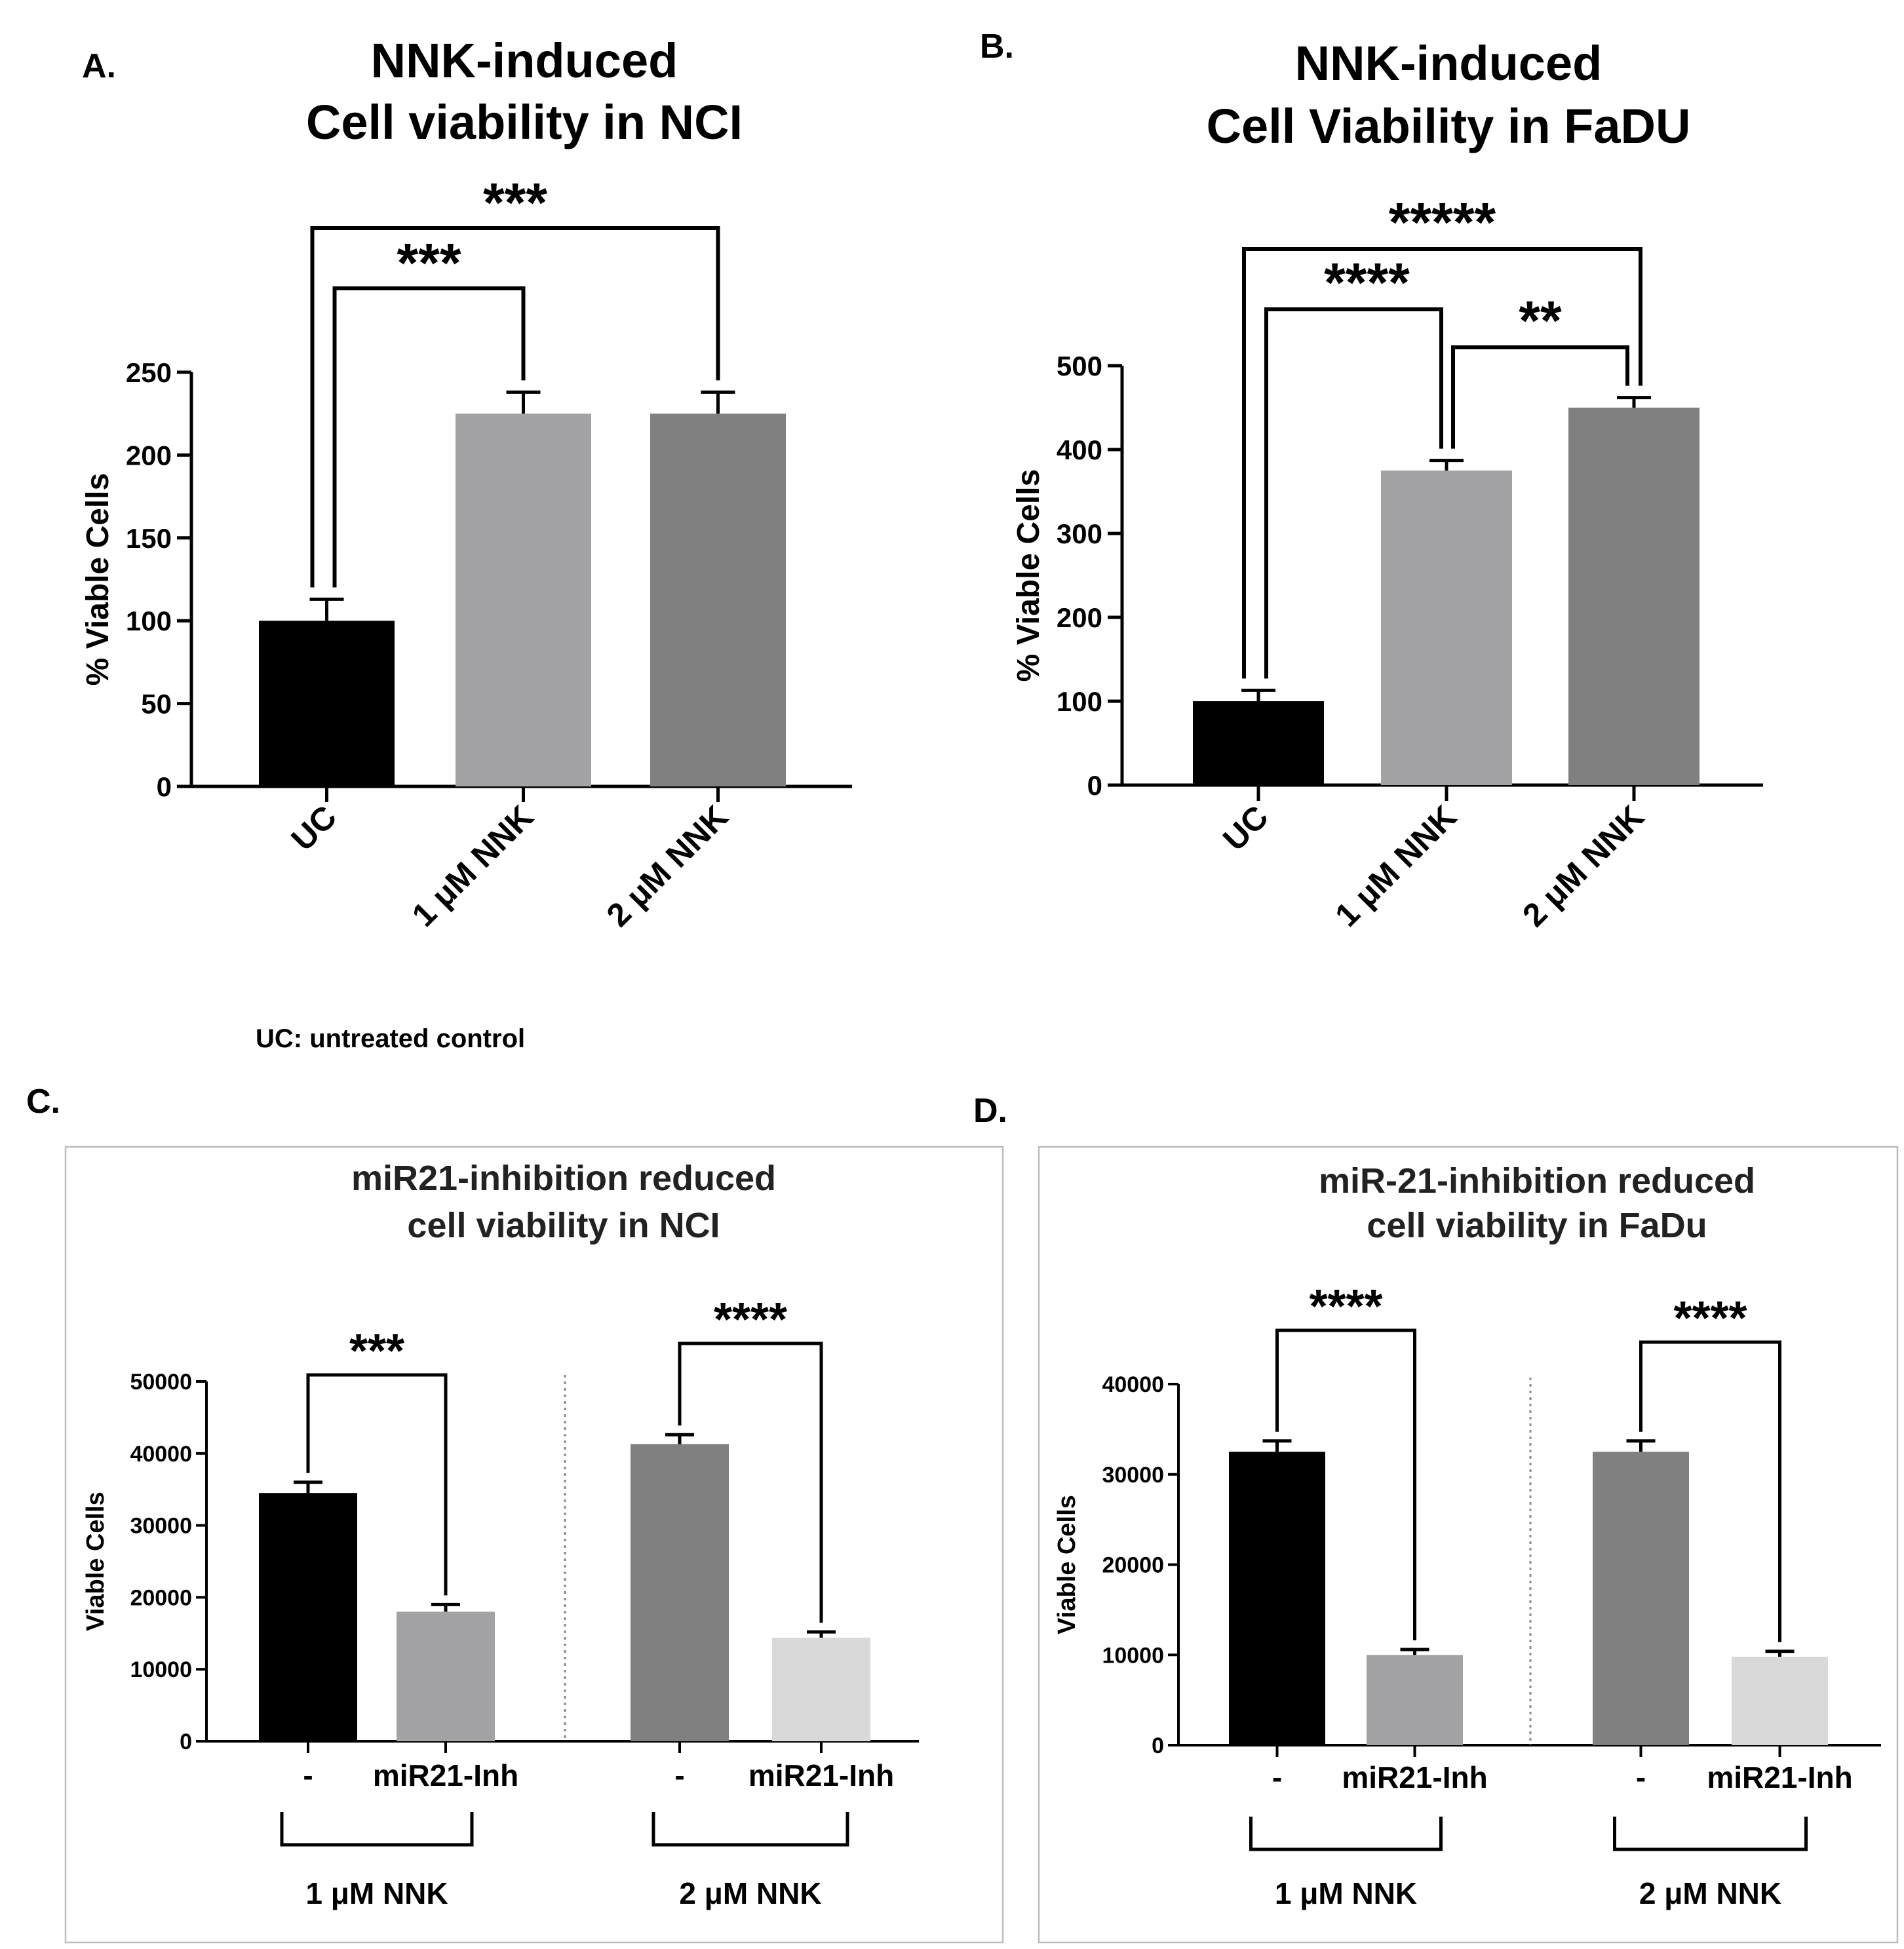 Image resolution: width=1904 pixels, height=1949 pixels. Describe the element at coordinates (990, 1111) in the screenshot. I see `panel-letter: D.` at that location.